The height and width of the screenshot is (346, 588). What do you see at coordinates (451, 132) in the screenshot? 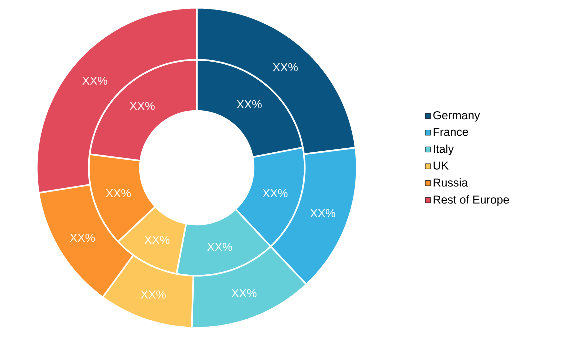
I see `legend-label: France` at bounding box center [451, 132].